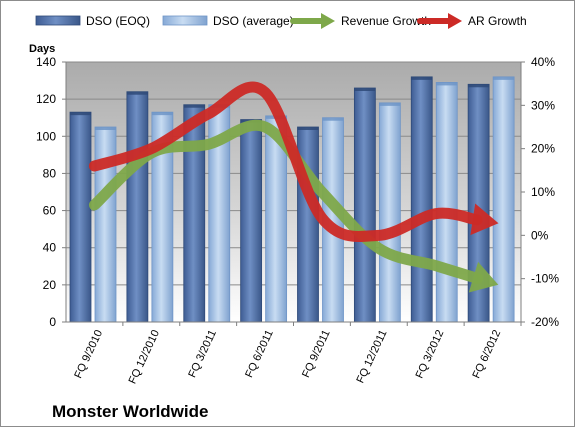 This screenshot has width=575, height=427. What do you see at coordinates (253, 21) in the screenshot?
I see `legend-label: DSO (average)` at bounding box center [253, 21].